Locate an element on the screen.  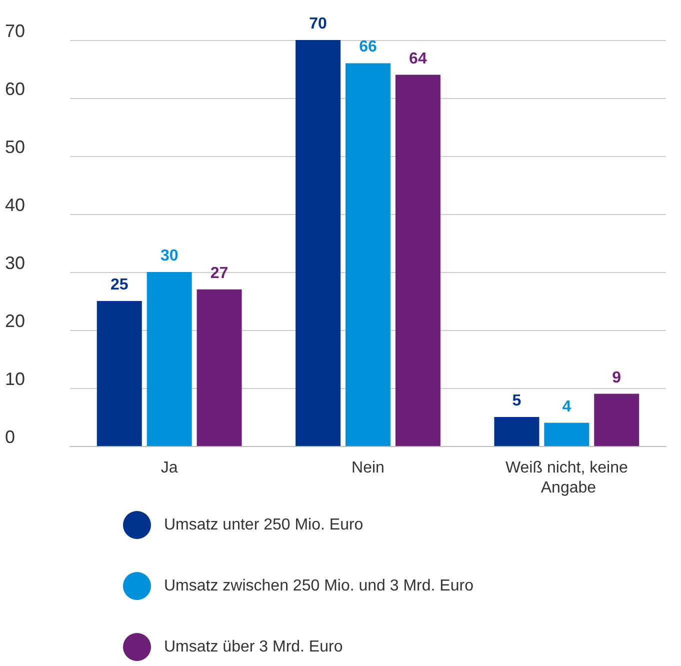
y-tick-label: 70 is located at coordinates (15, 31).